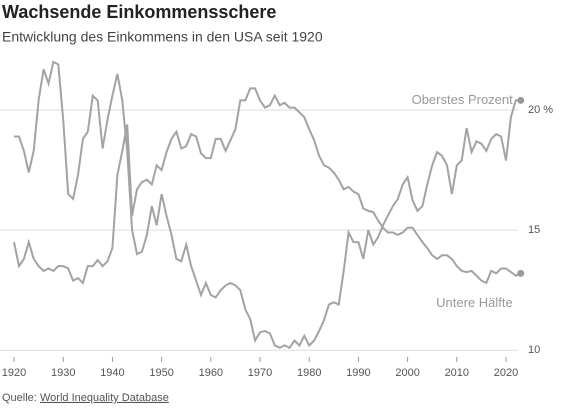  What do you see at coordinates (19, 398) in the screenshot?
I see `source-label: Quelle:` at bounding box center [19, 398].